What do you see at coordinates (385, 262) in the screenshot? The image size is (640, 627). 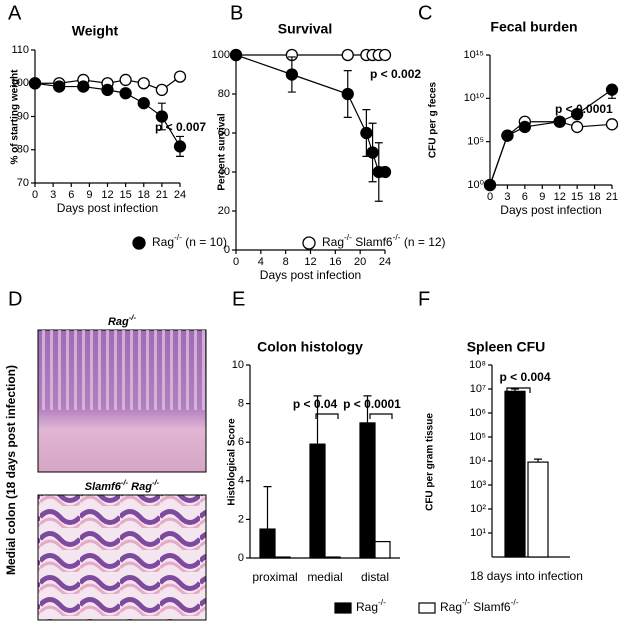 I see `x-tick-label: 24` at bounding box center [385, 262].